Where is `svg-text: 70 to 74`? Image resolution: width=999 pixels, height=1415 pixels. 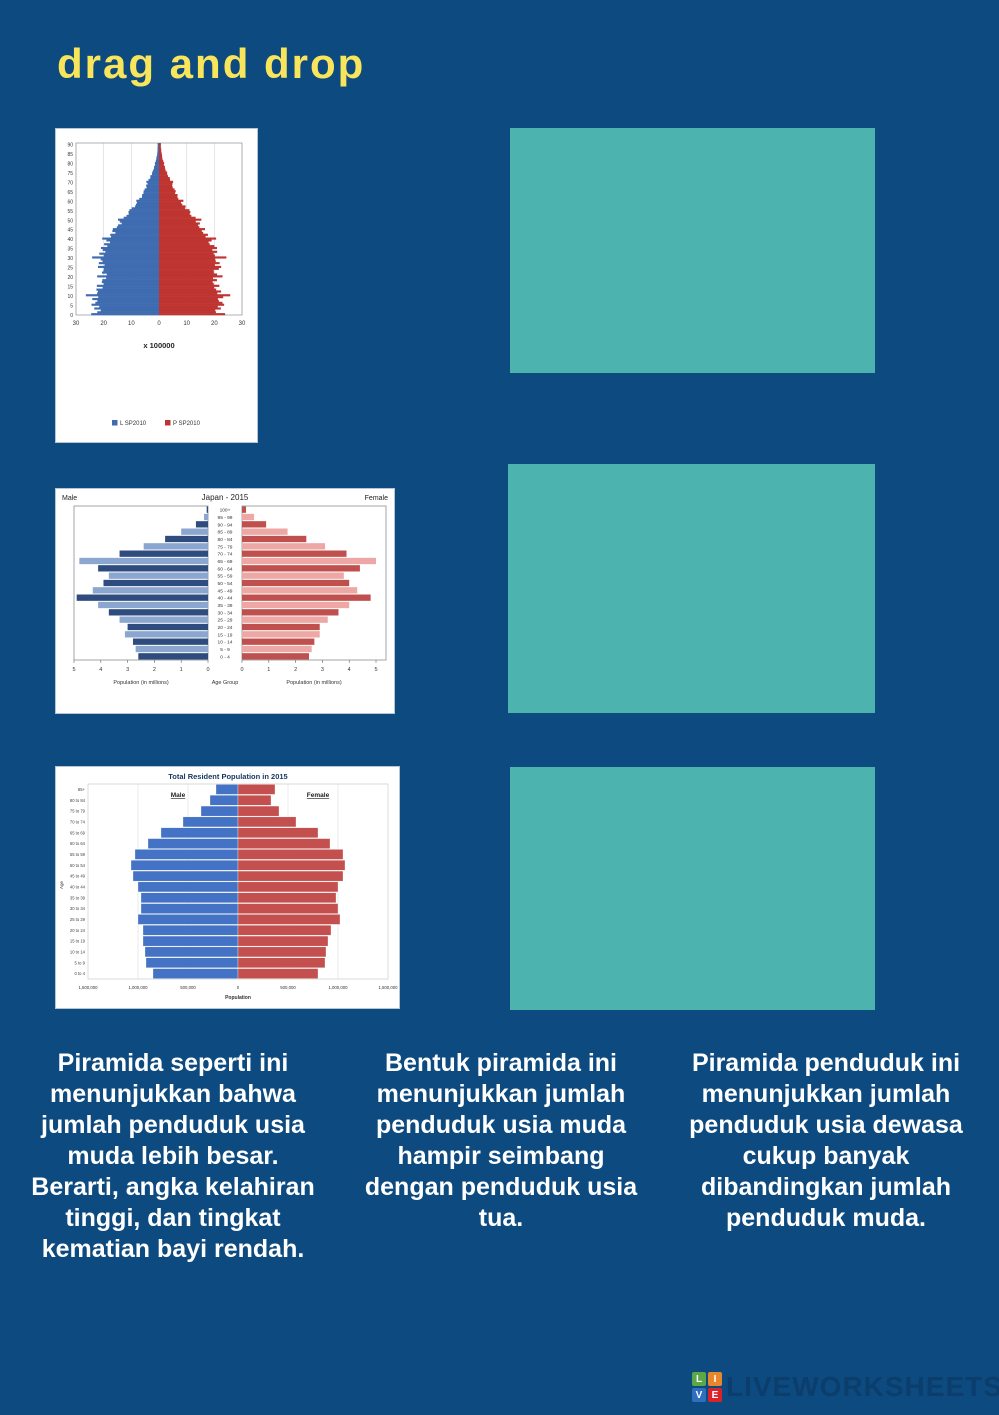
svg-text: 70 to 74 is located at coordinates (78, 822).